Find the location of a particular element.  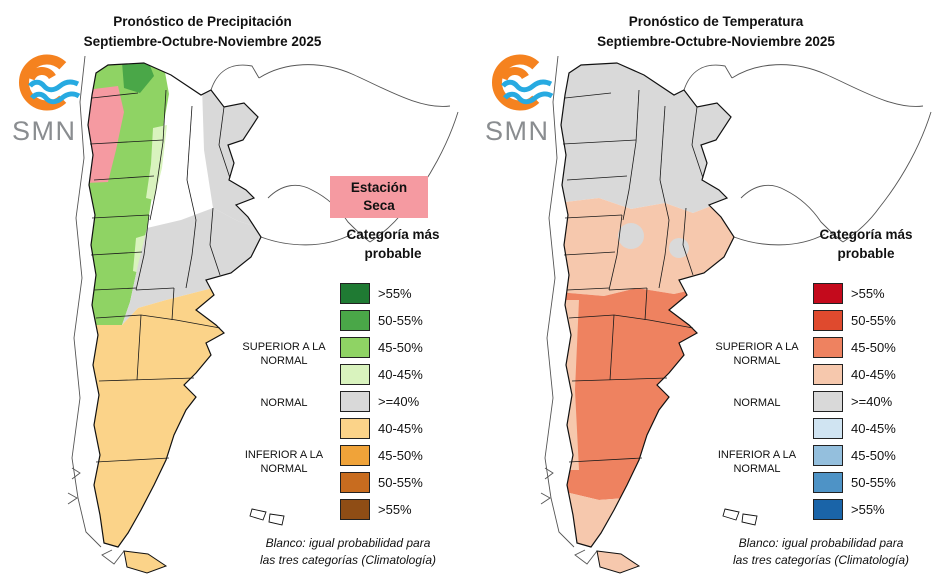

estacion-seca-label: Estación Seca is located at coordinates (379, 197).